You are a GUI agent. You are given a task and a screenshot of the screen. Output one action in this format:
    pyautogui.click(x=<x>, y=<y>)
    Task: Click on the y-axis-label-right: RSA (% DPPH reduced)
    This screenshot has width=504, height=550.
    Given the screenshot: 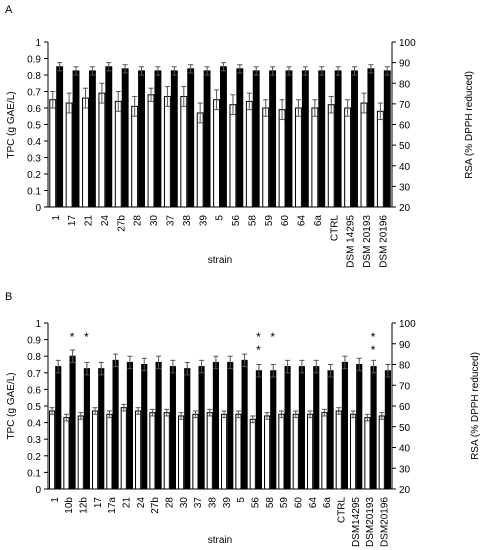 What is the action you would take?
    pyautogui.click(x=475, y=406)
    